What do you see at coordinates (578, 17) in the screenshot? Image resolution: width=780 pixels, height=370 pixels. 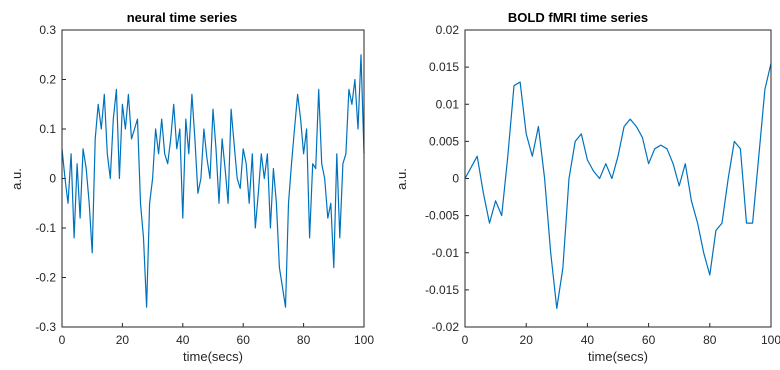 I see `chart-title: BOLD fMRI time series` at bounding box center [578, 17].